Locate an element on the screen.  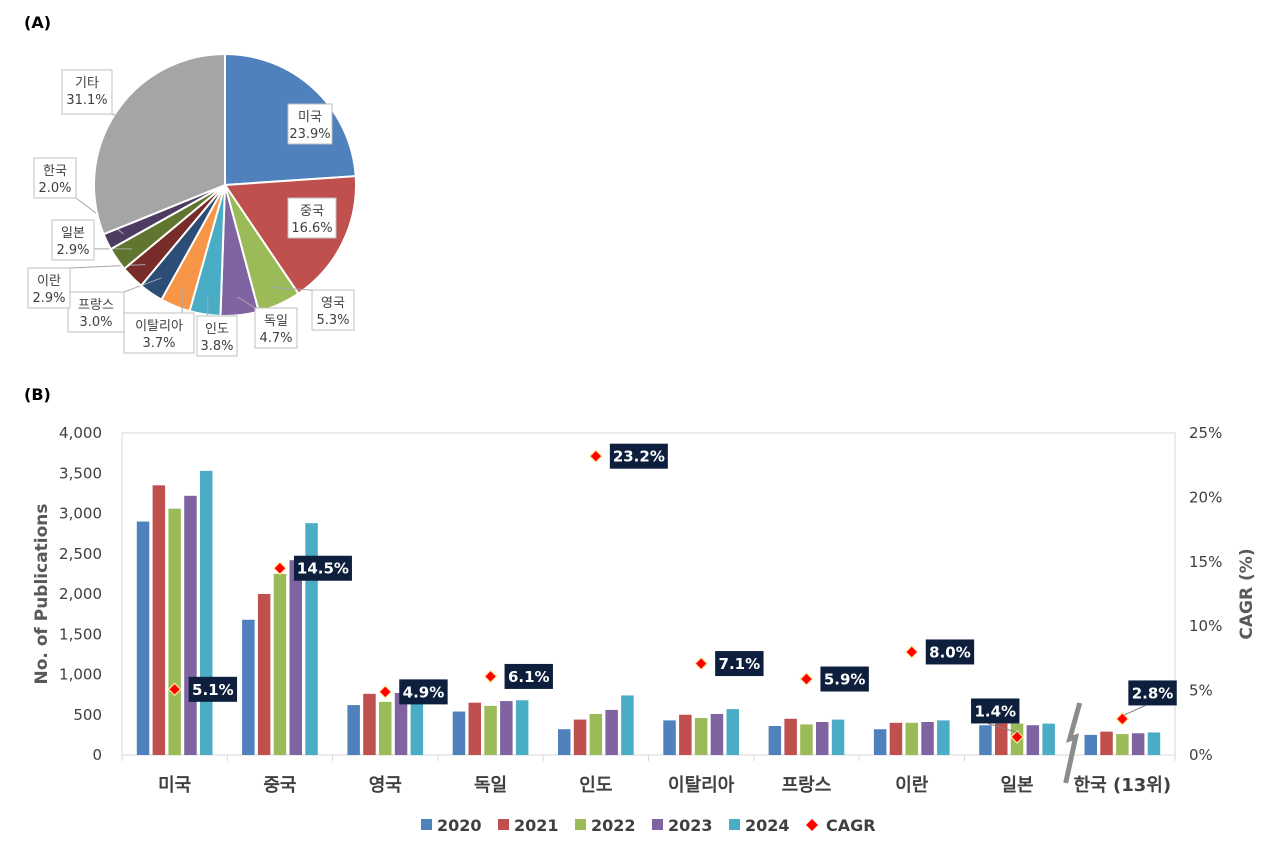
y-axis-title: No. of Publications is located at coordinates (42, 593).